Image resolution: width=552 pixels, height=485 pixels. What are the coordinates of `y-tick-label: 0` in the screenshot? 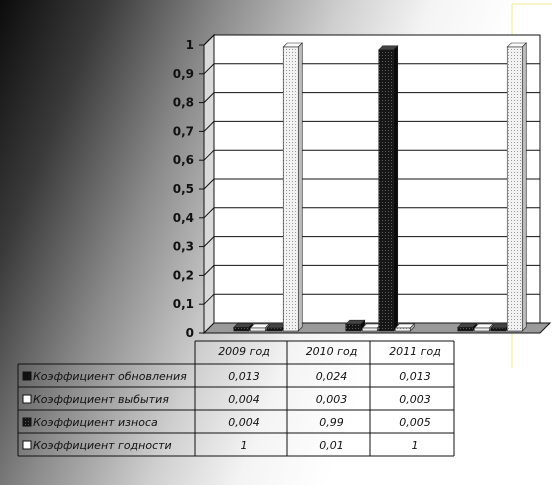 It's located at (190, 333).